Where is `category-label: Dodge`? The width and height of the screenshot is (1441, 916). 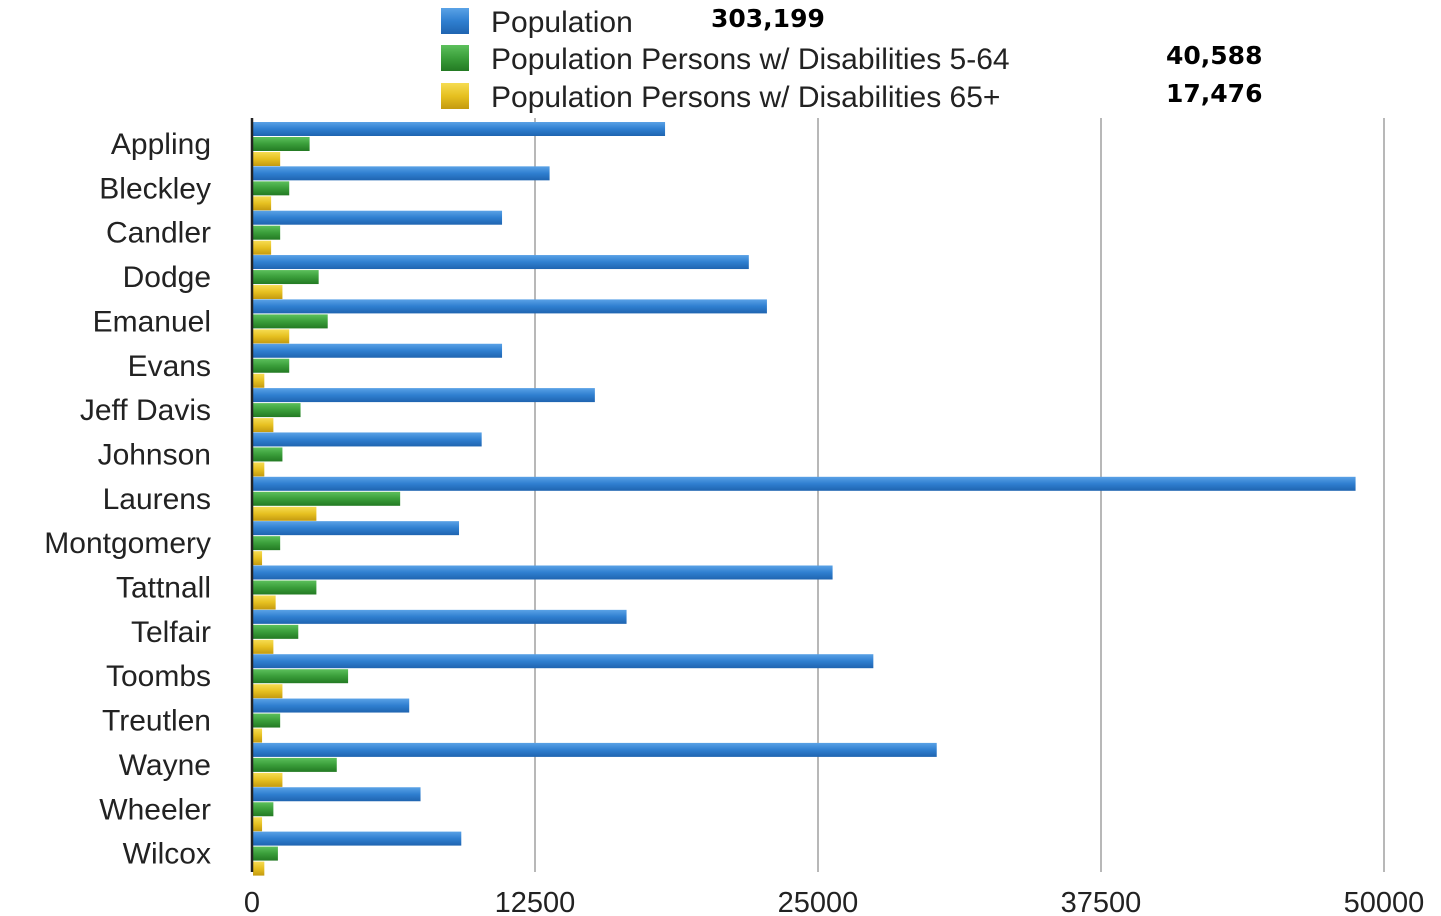 category-label: Dodge is located at coordinates (167, 277).